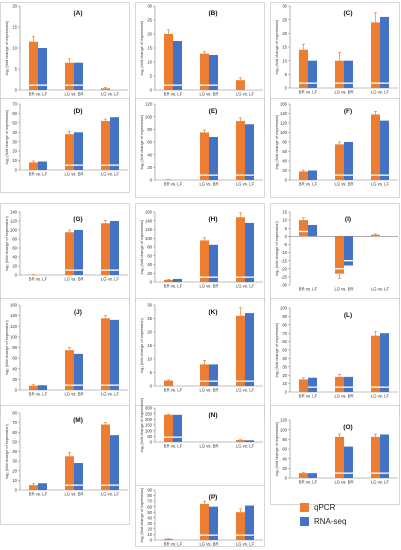  I want to click on y-tick-label: 10, so click(284, 60).